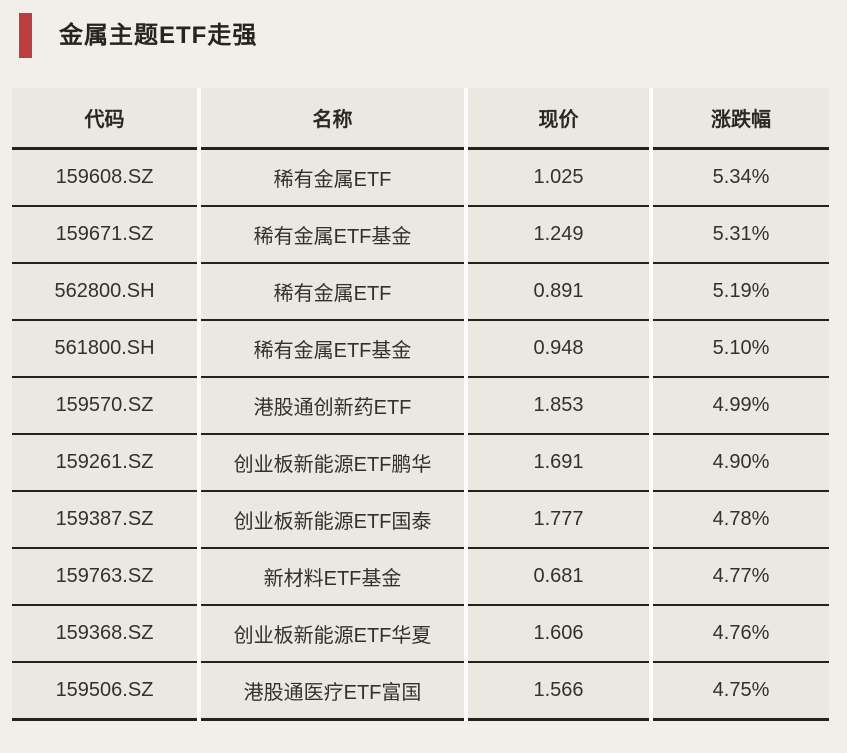  What do you see at coordinates (332, 634) in the screenshot?
I see `cell-name: 创业板新能源ETF华夏` at bounding box center [332, 634].